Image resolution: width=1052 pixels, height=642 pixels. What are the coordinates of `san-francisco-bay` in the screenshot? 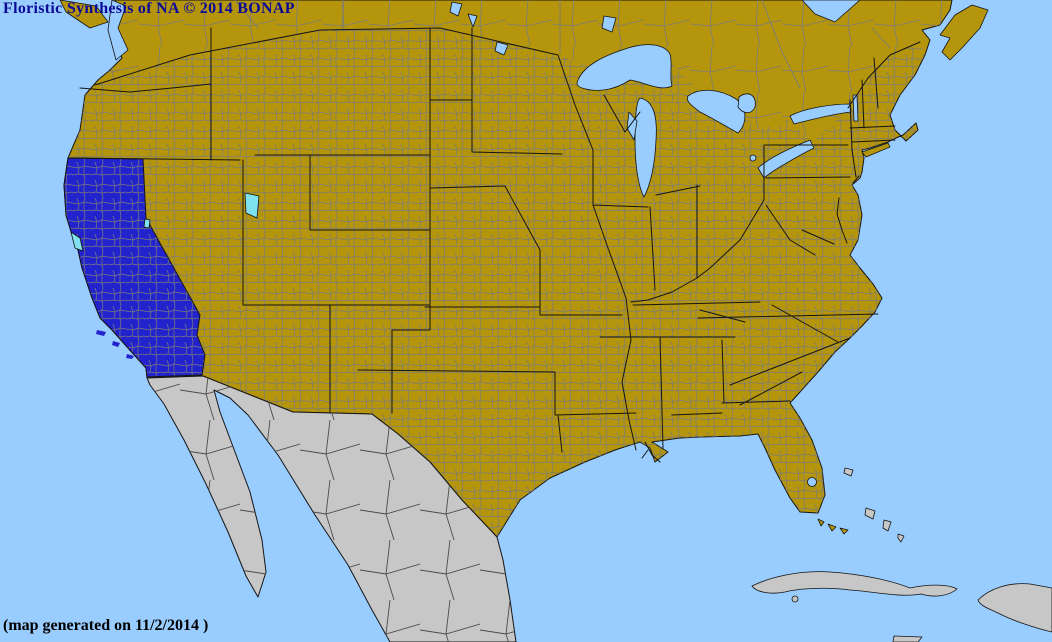 It's located at (77, 241).